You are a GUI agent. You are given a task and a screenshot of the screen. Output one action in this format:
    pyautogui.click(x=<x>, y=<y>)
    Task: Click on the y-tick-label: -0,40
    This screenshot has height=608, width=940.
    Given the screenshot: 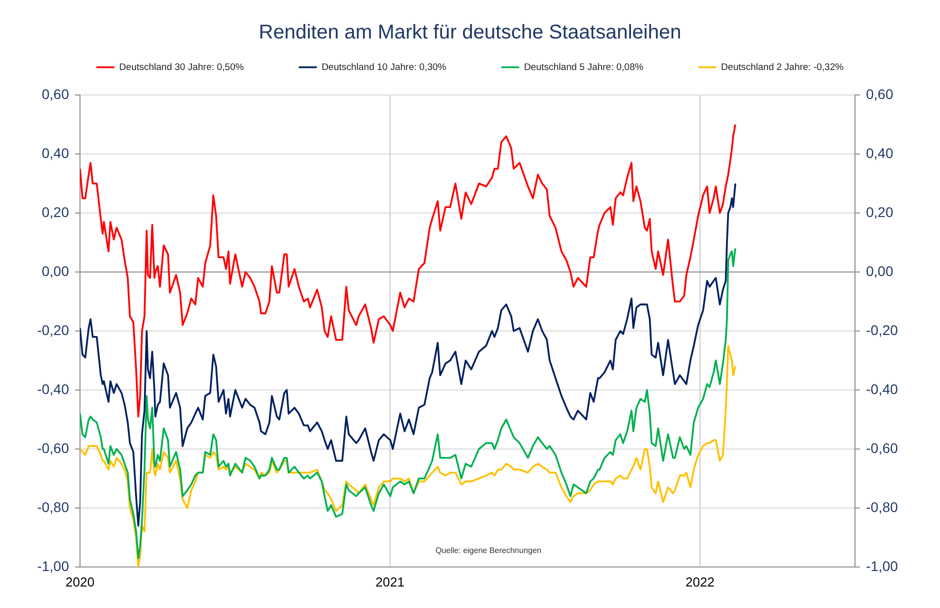 What is the action you would take?
    pyautogui.click(x=53, y=388)
    